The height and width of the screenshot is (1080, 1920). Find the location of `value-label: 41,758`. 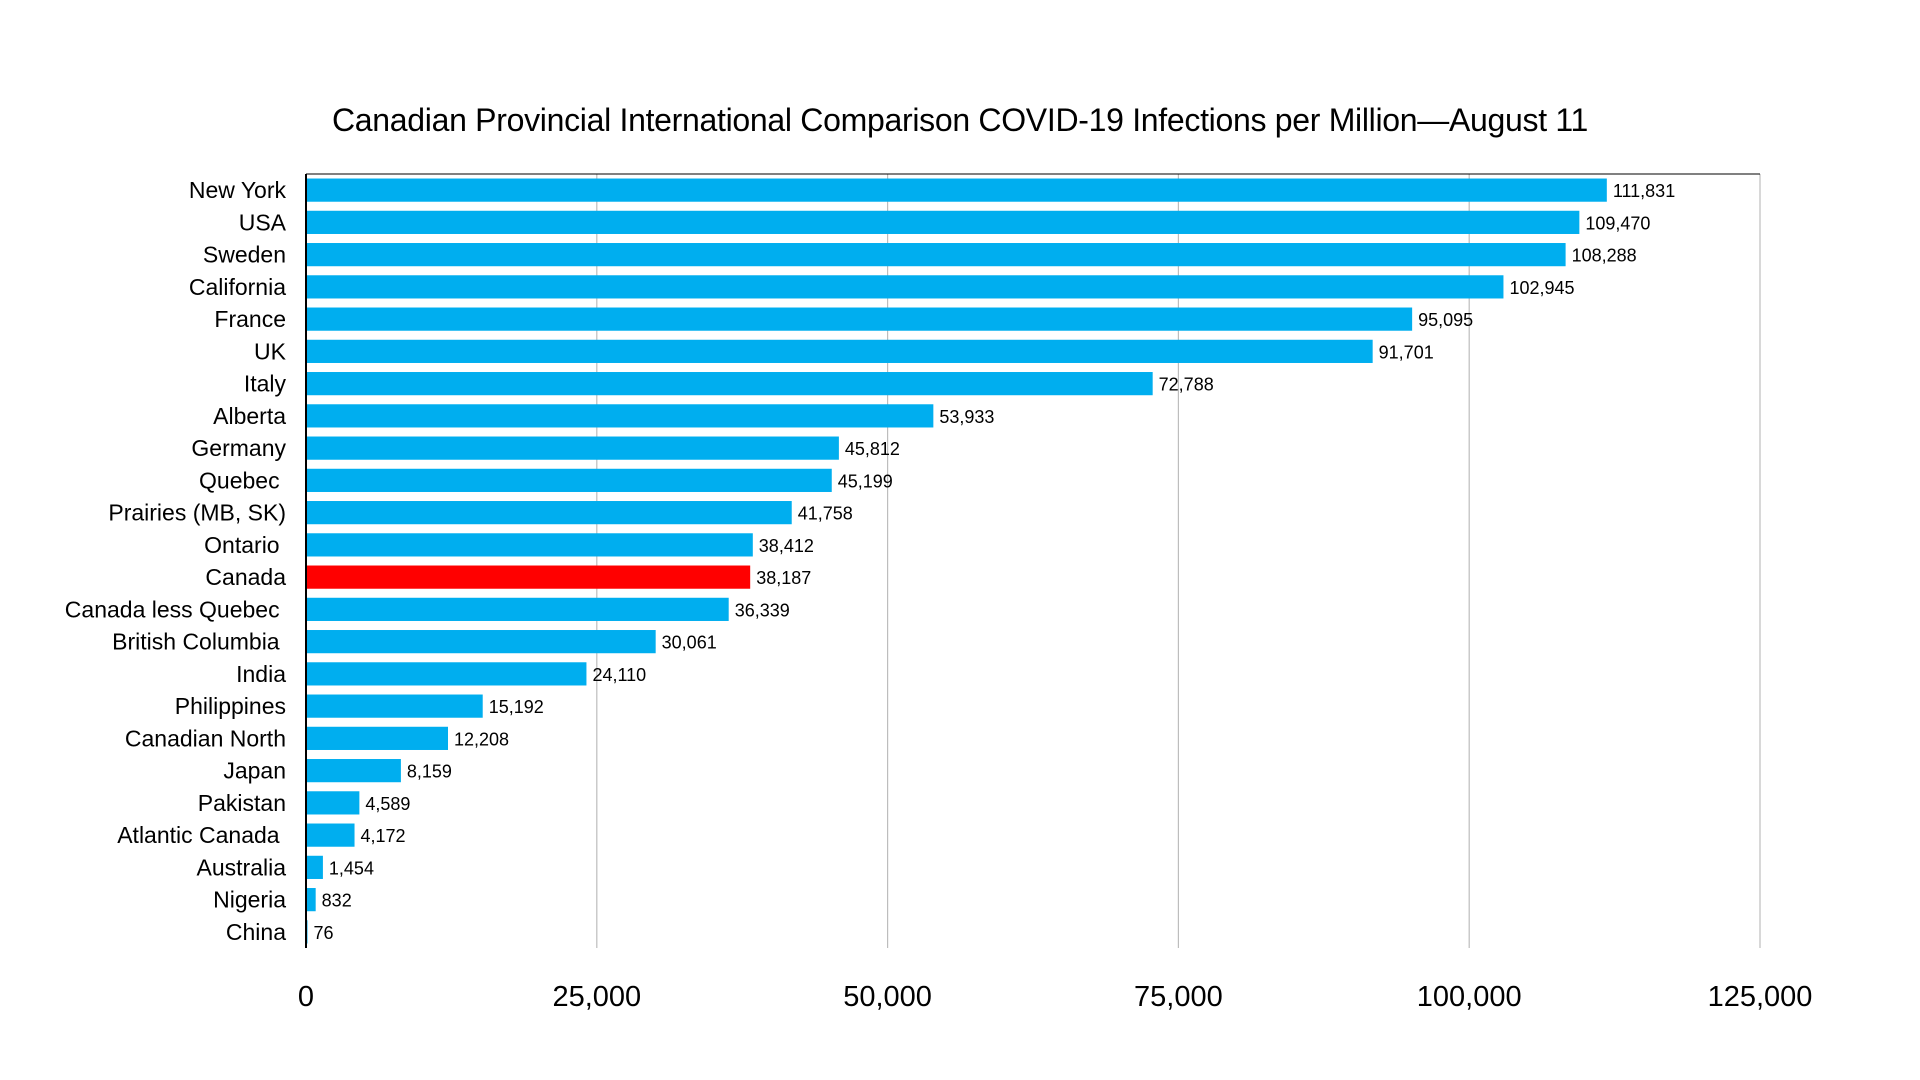

value-label: 41,758 is located at coordinates (825, 514).